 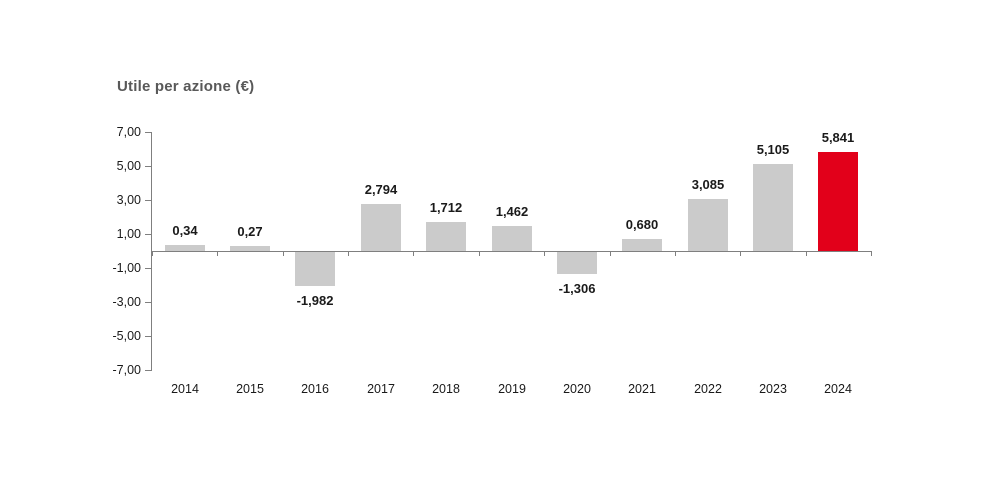 I want to click on x-axis-category-label-2014: 2014, so click(x=185, y=389).